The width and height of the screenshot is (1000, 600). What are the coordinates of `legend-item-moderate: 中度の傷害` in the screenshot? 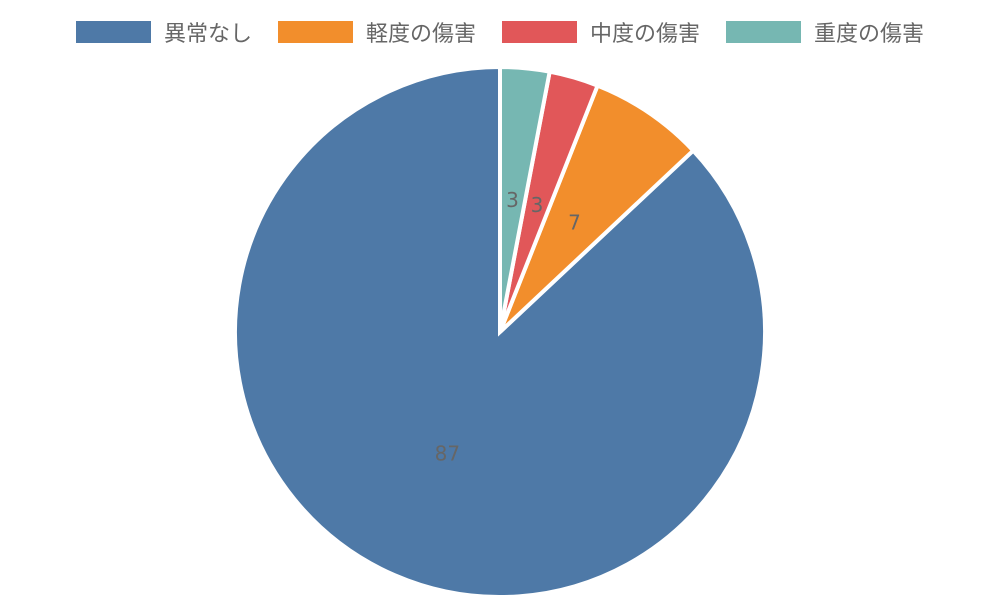 It's located at (601, 32).